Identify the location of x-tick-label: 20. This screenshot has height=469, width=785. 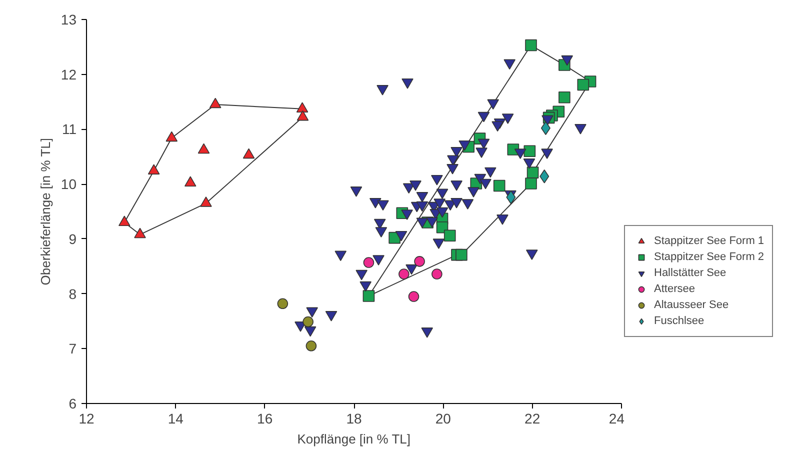
(443, 418).